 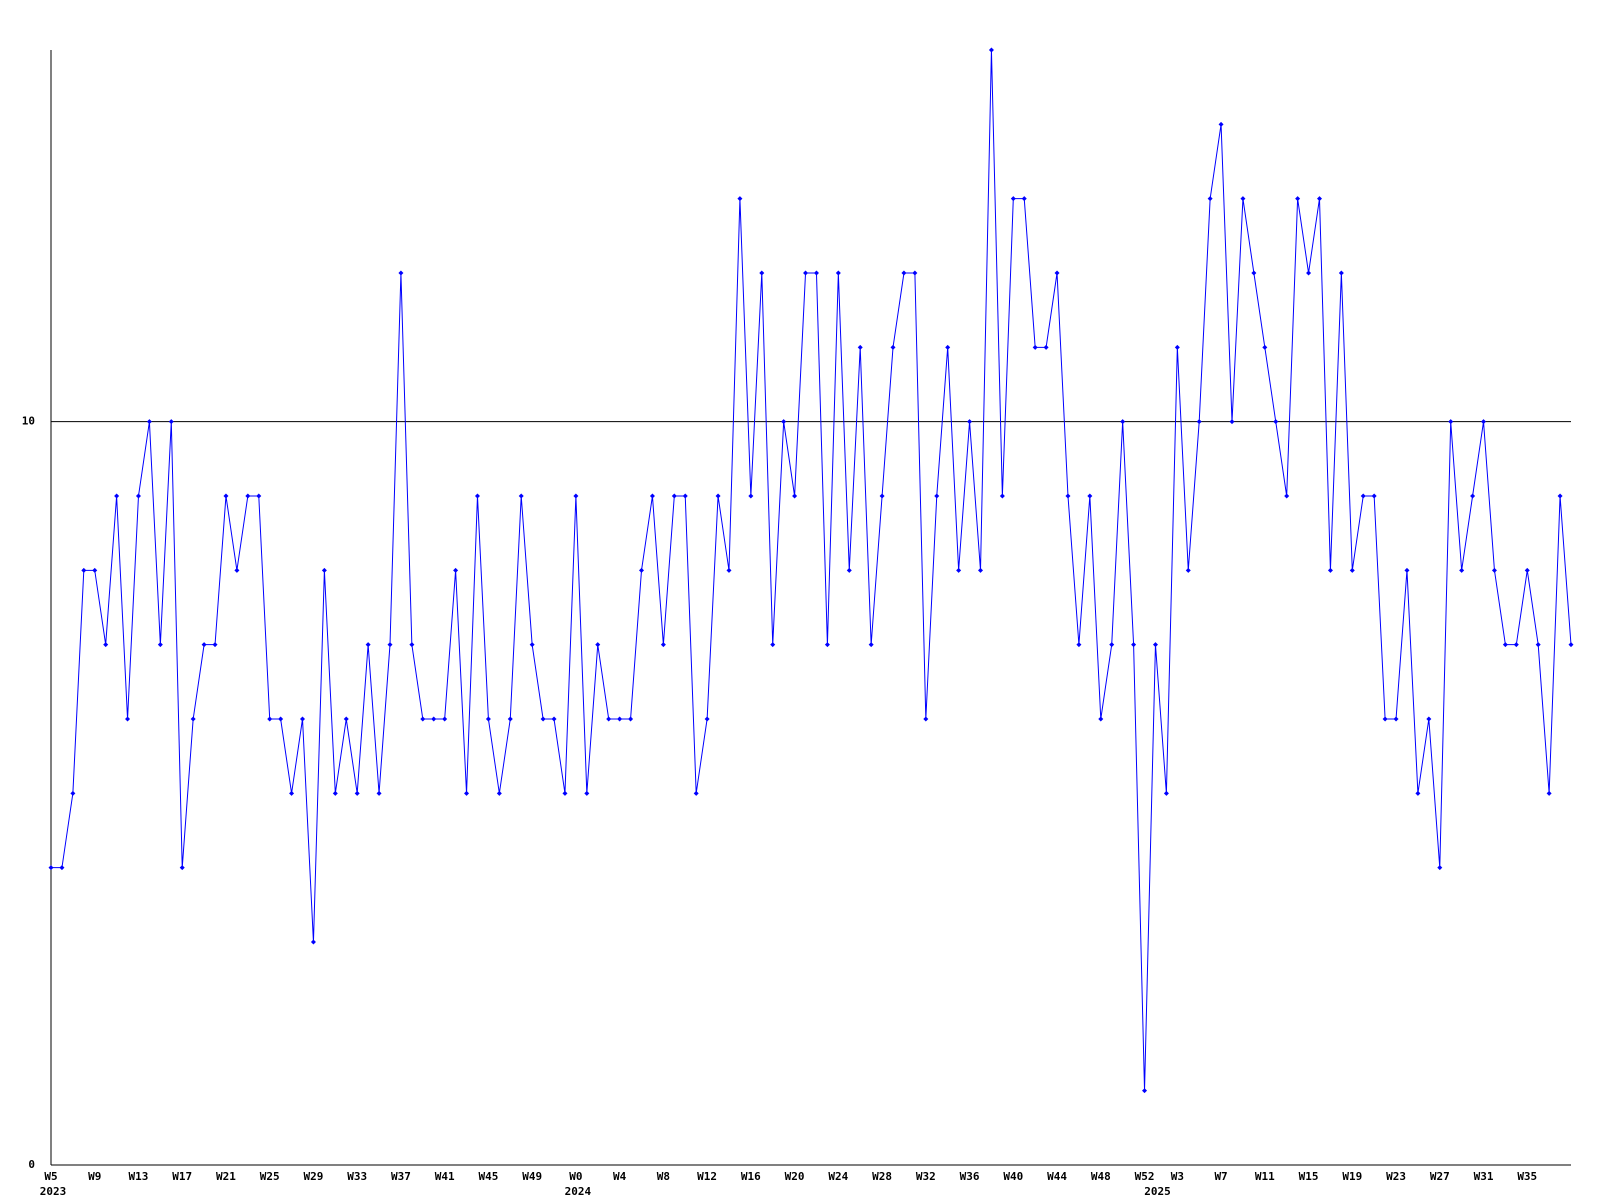 I want to click on x-tick-label: W44, so click(x=1057, y=1176).